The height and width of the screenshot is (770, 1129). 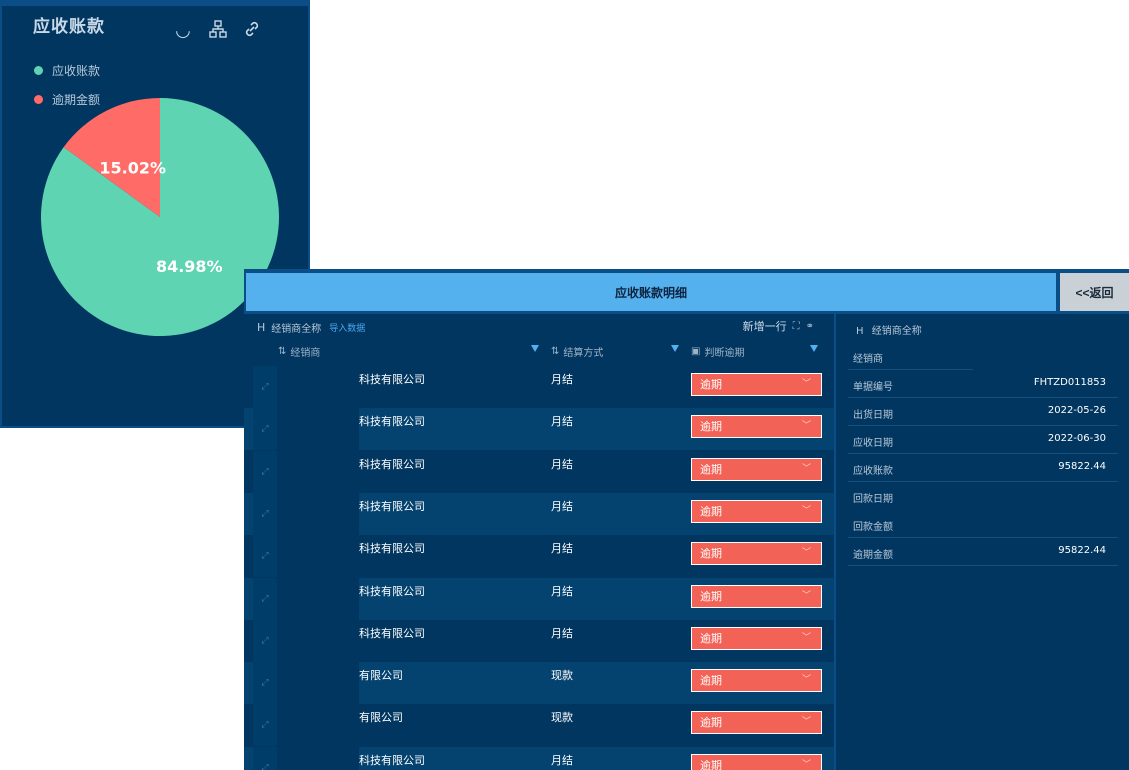 I want to click on table-header: ⇅ 经销商 ⇅ 结算方式 ▣ 判断逾期, so click(x=539, y=352).